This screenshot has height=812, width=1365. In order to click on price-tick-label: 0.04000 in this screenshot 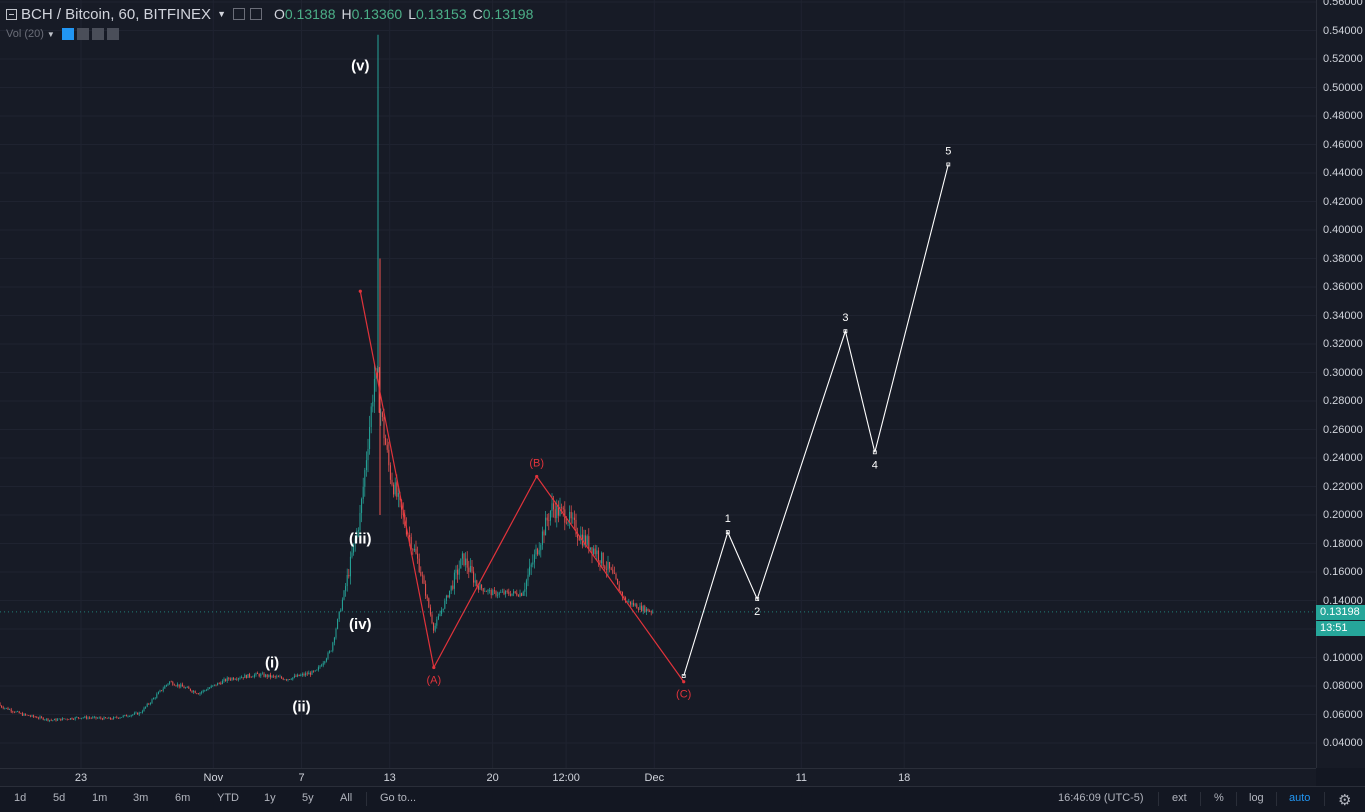, I will do `click(1343, 743)`.